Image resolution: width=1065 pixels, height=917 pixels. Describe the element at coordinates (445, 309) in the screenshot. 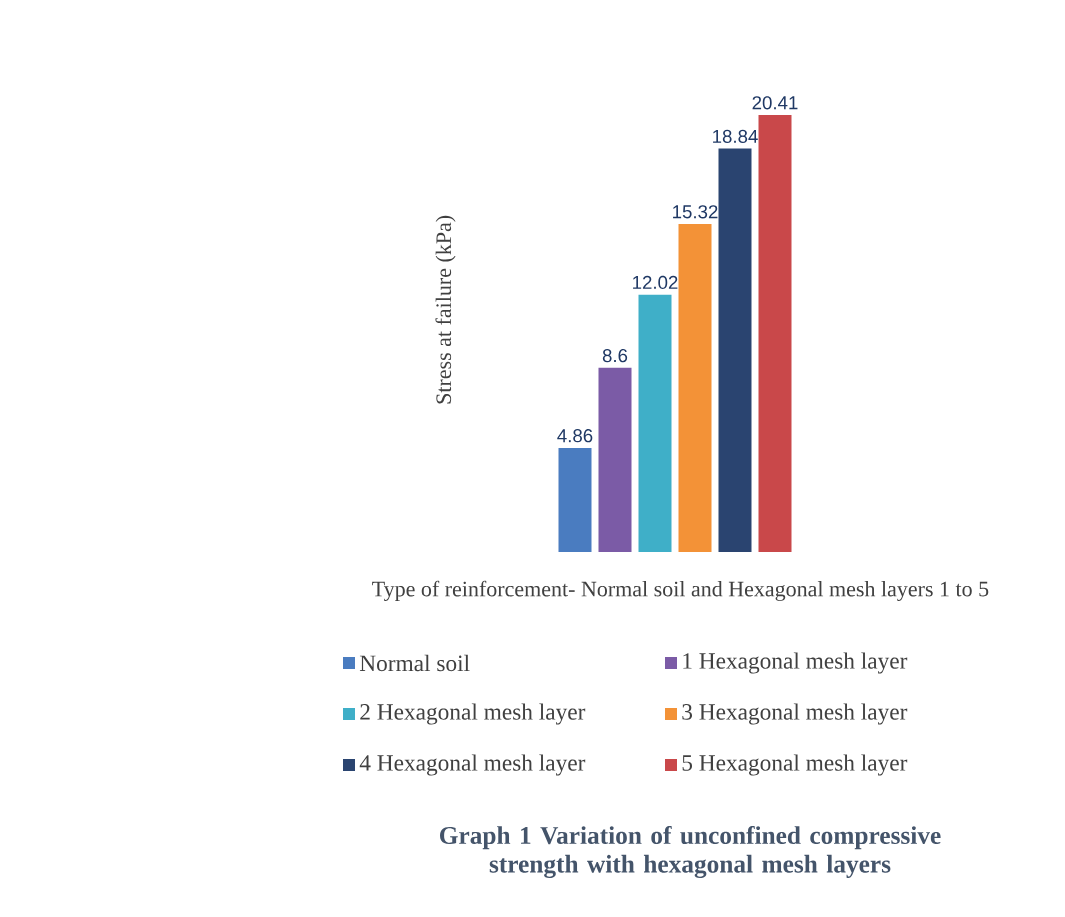

I see `y-axis-title: Stress at failure (kPa)` at that location.